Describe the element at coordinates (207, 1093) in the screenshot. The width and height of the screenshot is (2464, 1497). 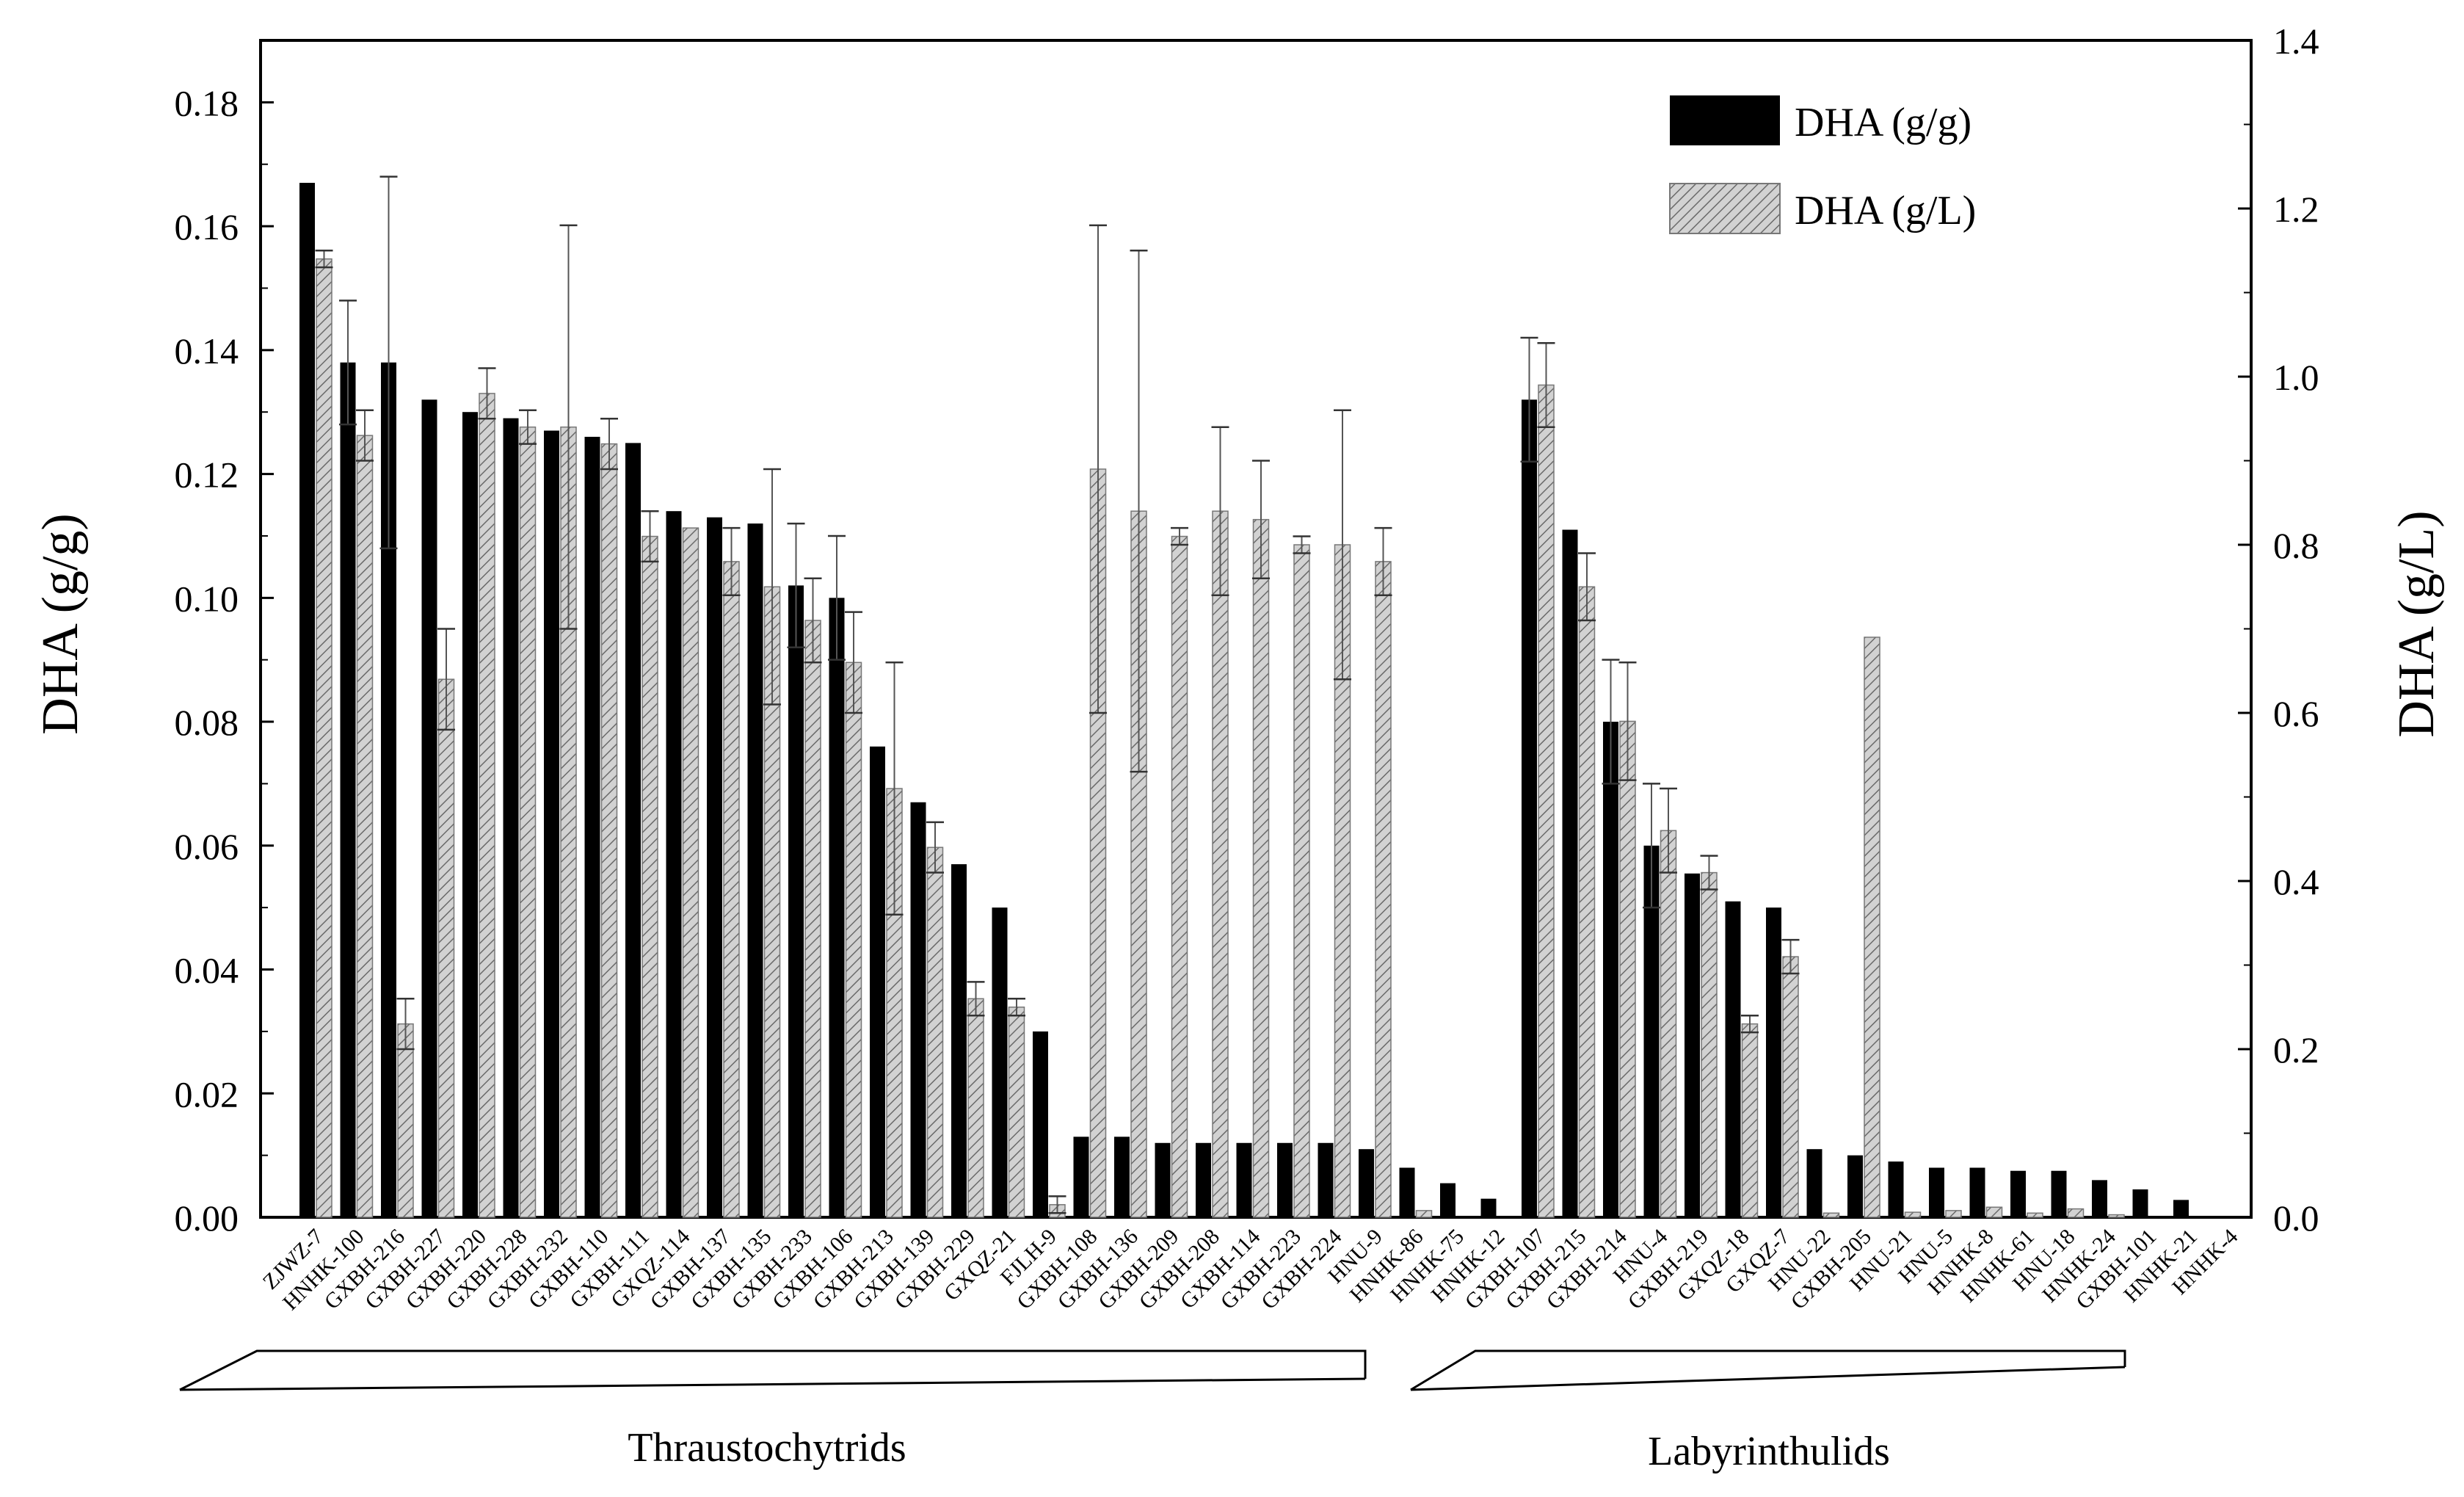
I see `left-tick-label-1: 0.02` at that location.